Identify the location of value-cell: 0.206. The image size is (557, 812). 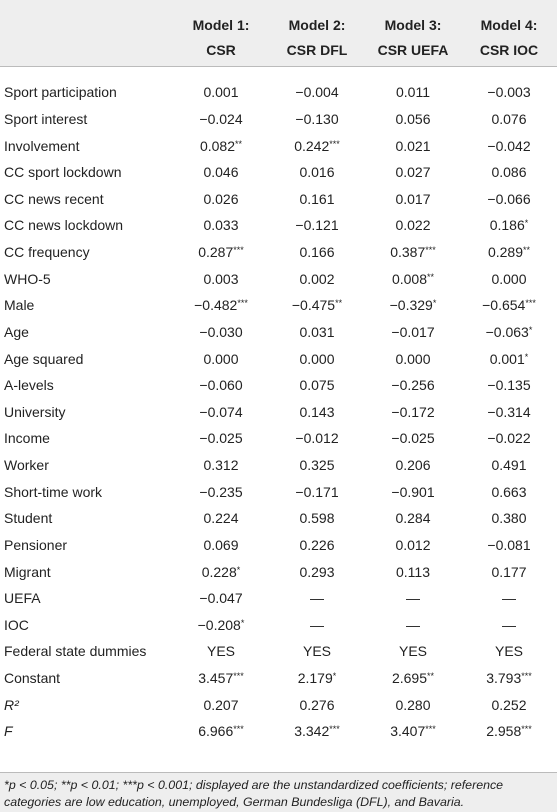
(413, 465).